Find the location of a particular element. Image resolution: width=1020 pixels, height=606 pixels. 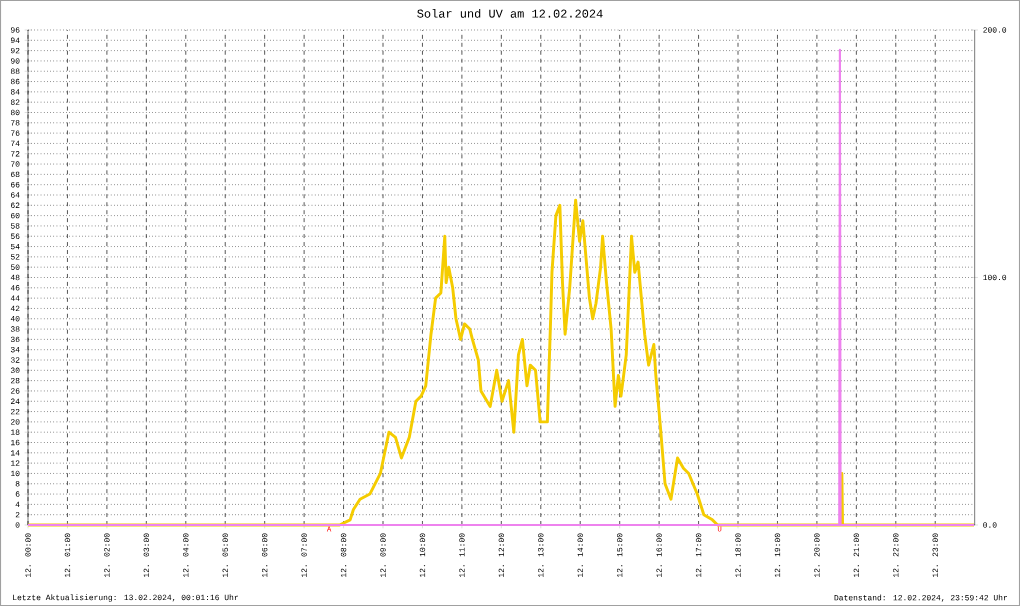

chart-title: Solar und UV am 12.02.2024 is located at coordinates (510, 13).